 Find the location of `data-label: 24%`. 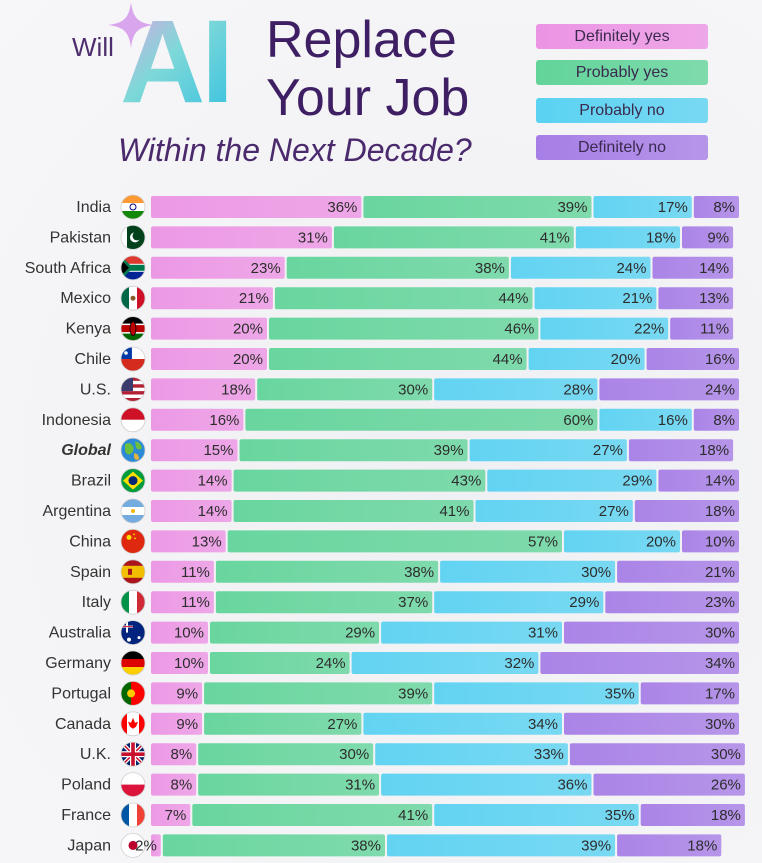

data-label: 24% is located at coordinates (631, 268).